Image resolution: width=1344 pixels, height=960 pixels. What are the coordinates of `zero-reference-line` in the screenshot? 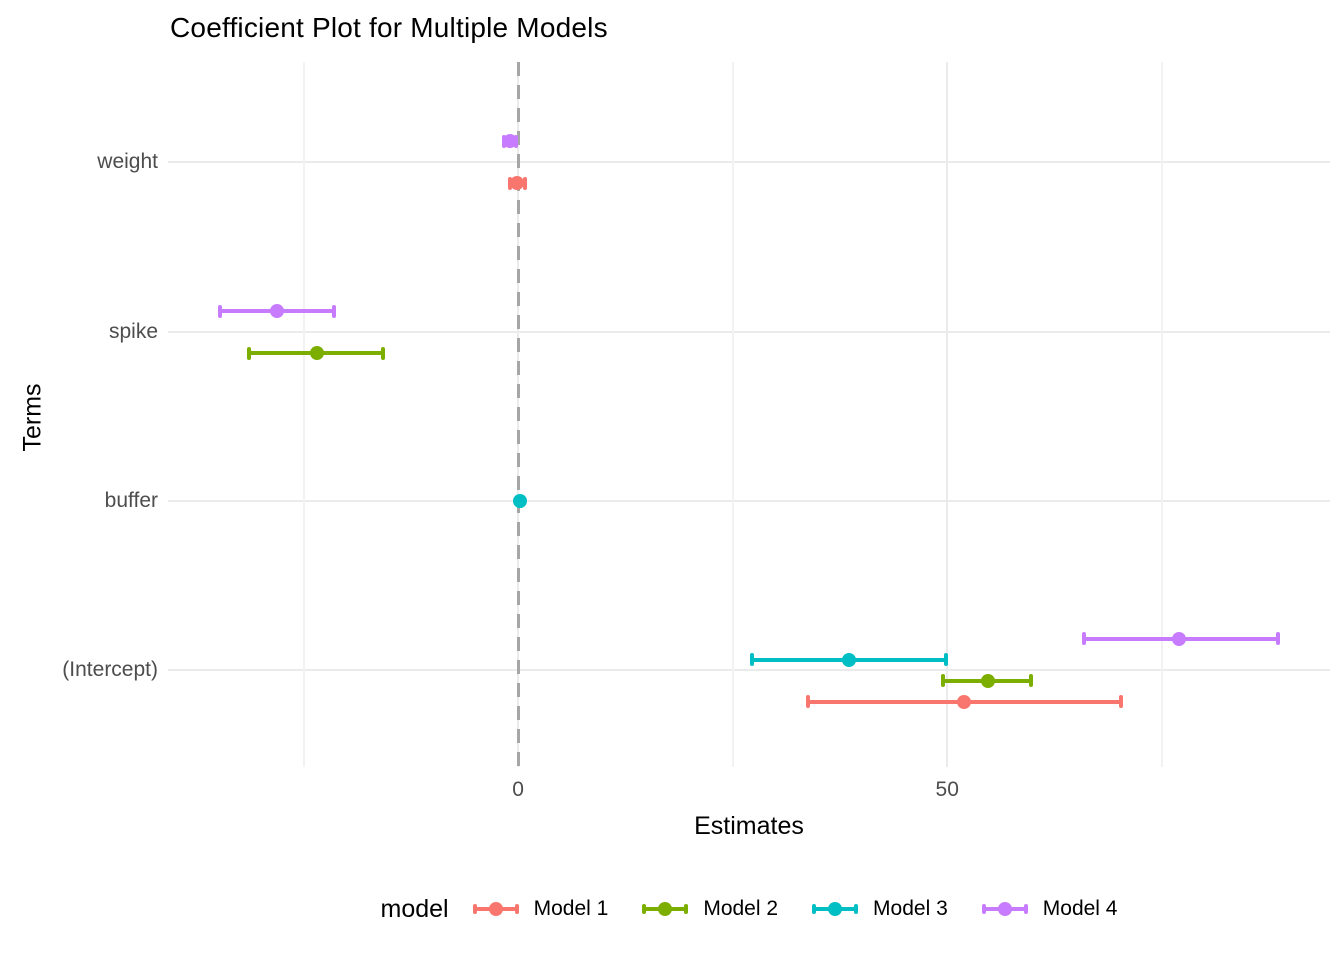 It's located at (518, 414).